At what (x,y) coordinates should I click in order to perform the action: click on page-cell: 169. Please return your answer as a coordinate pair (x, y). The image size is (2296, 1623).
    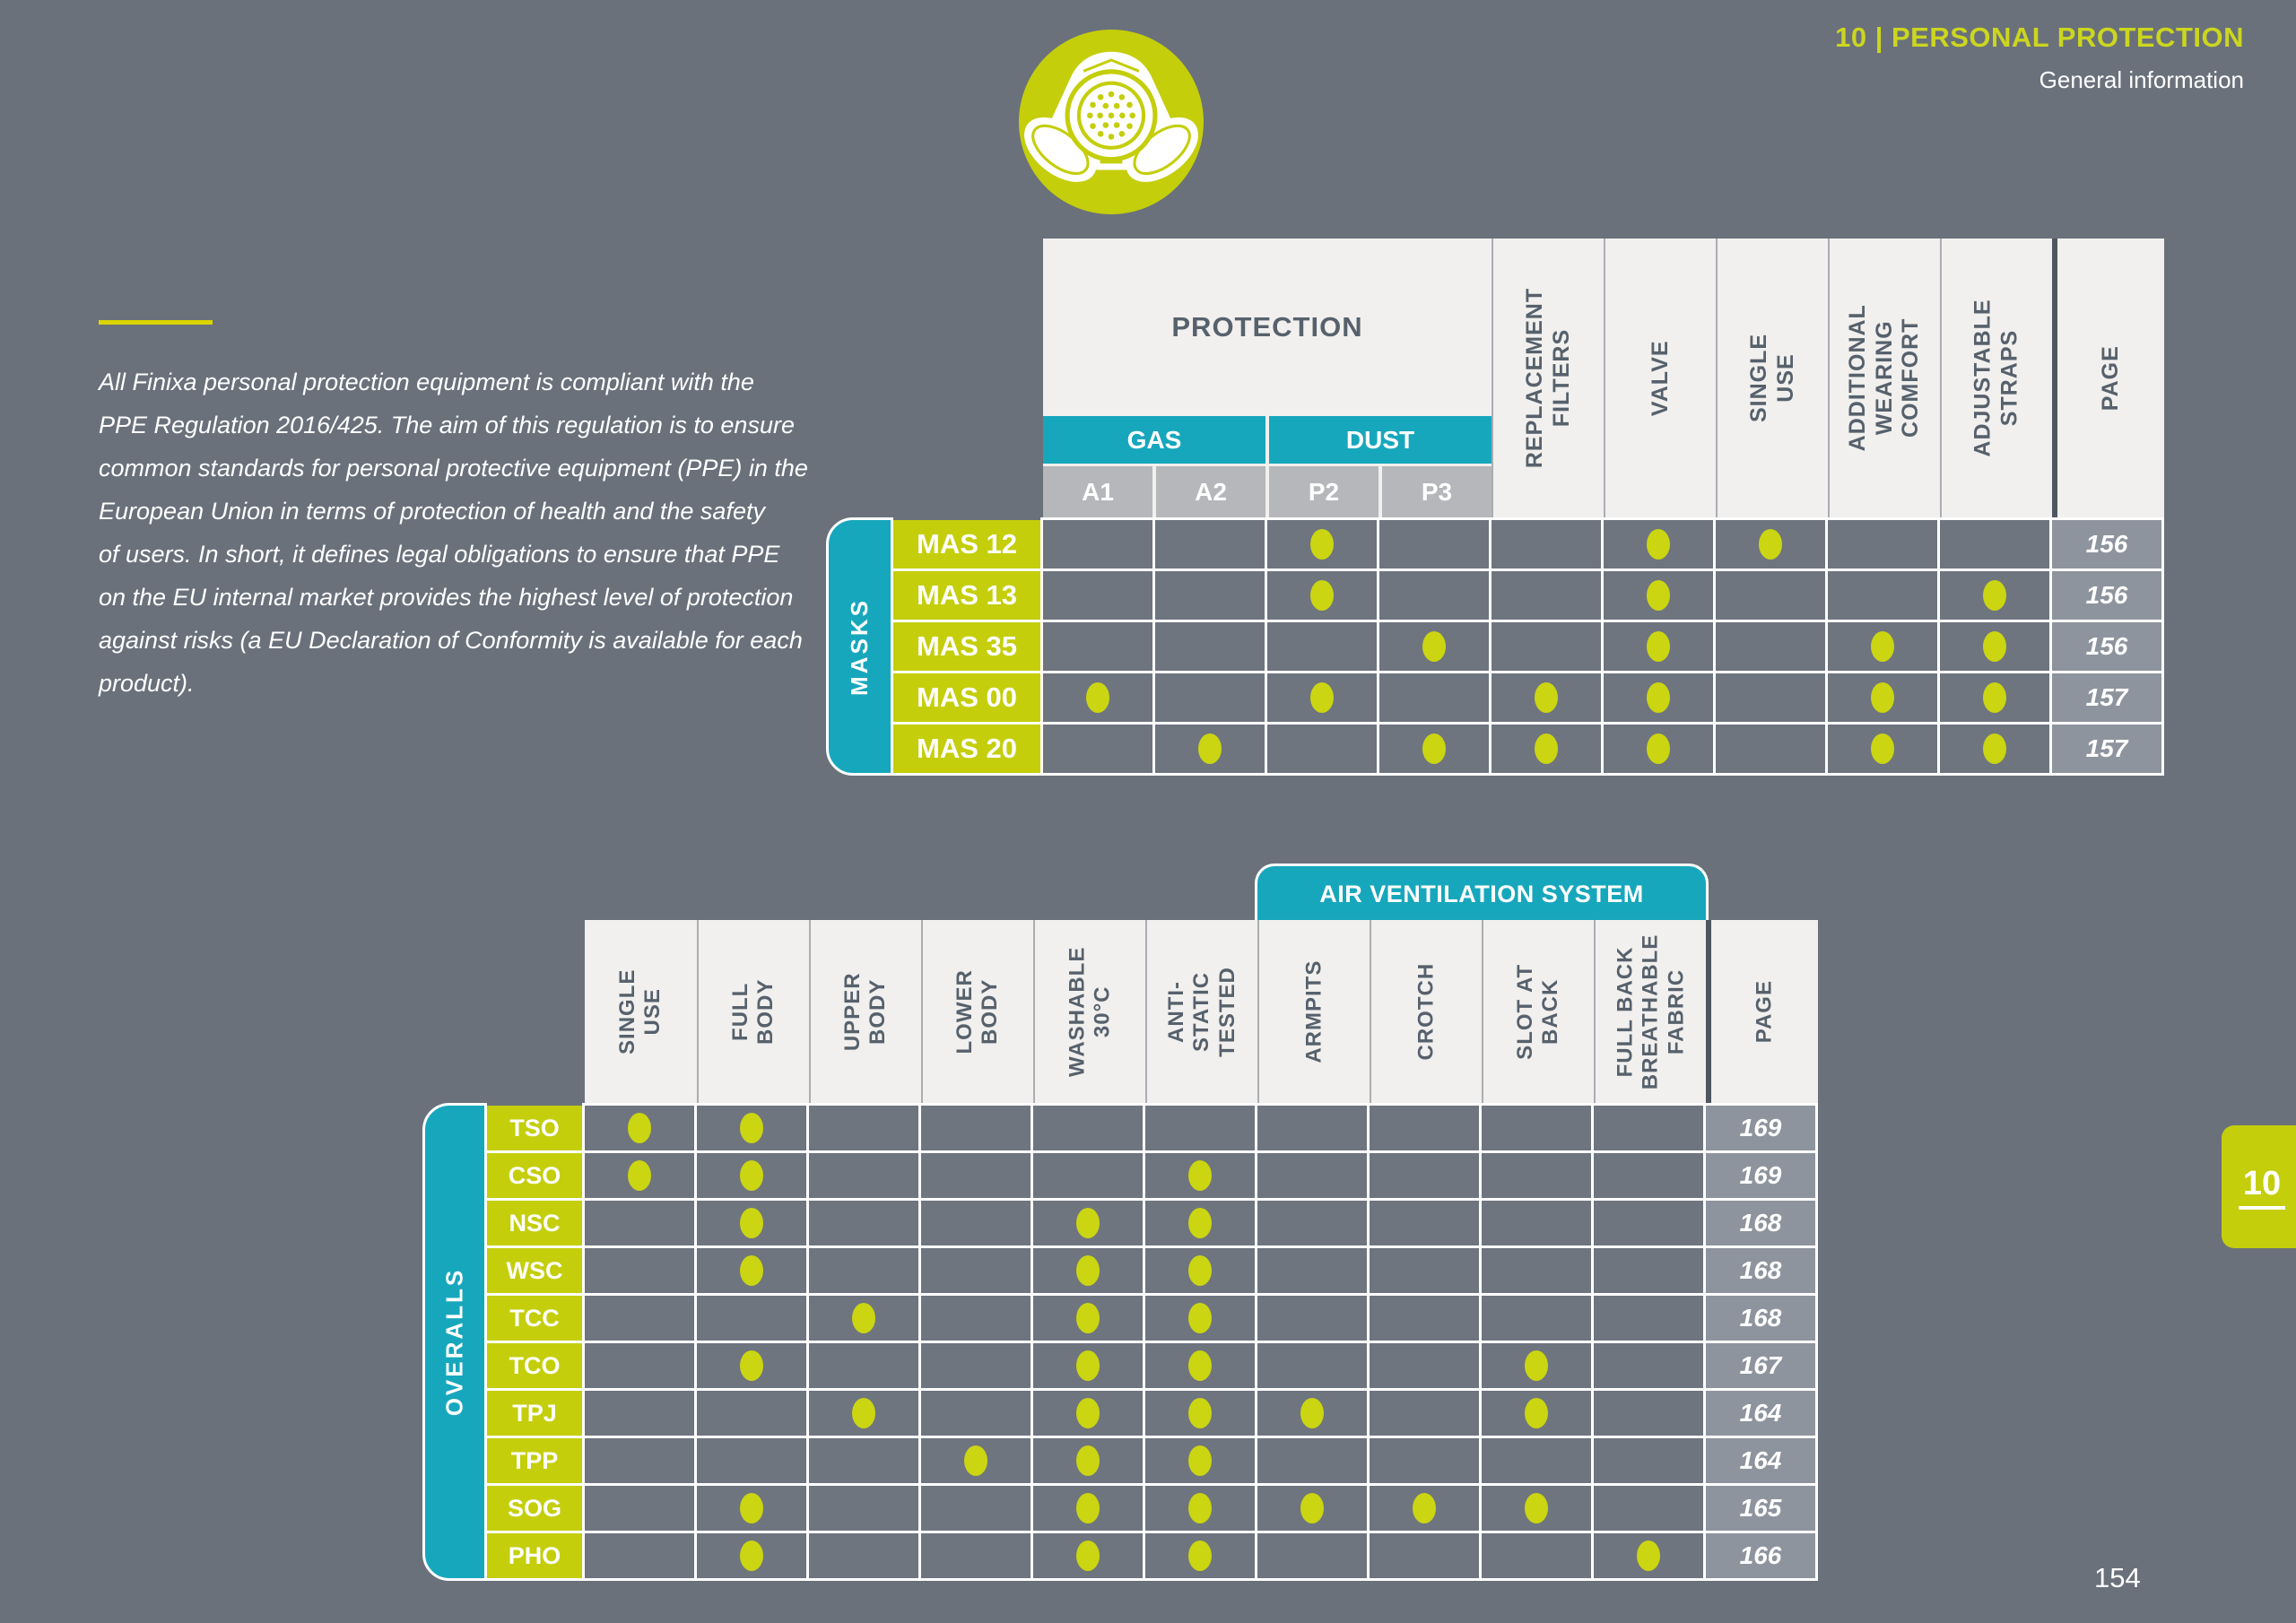
    Looking at the image, I should click on (1760, 1128).